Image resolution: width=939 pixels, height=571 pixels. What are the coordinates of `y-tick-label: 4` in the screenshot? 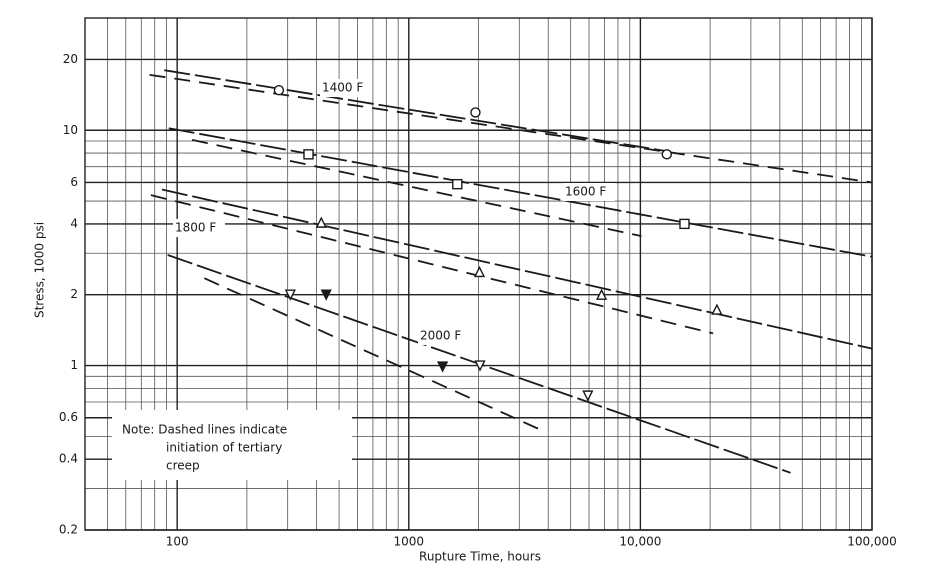 It's located at (74, 223).